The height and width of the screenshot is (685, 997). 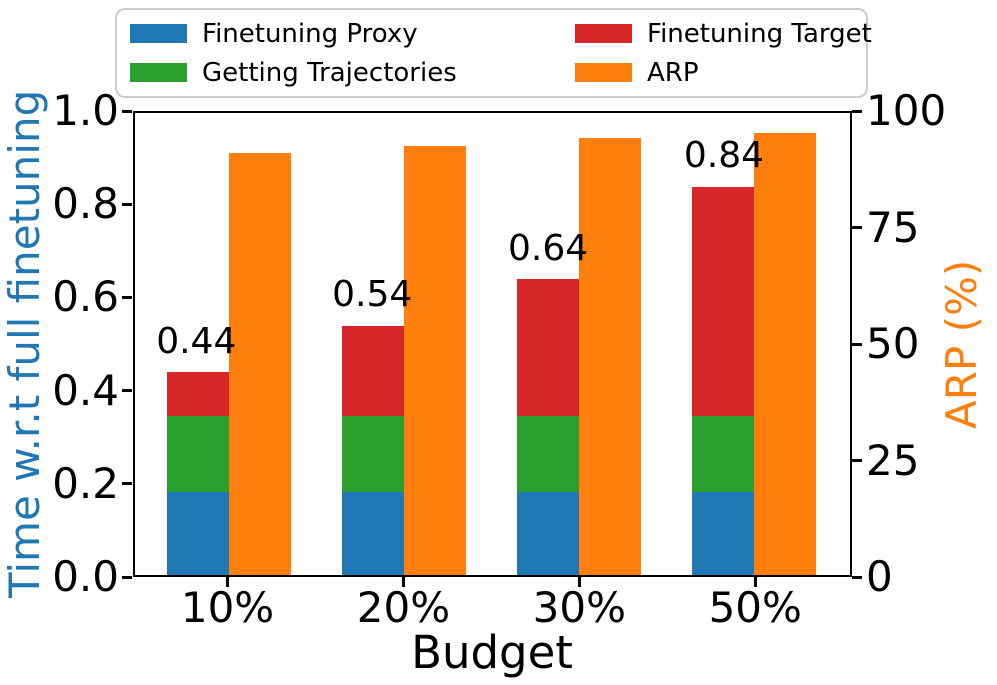 What do you see at coordinates (196, 341) in the screenshot?
I see `stack-total-label-10: 0.44` at bounding box center [196, 341].